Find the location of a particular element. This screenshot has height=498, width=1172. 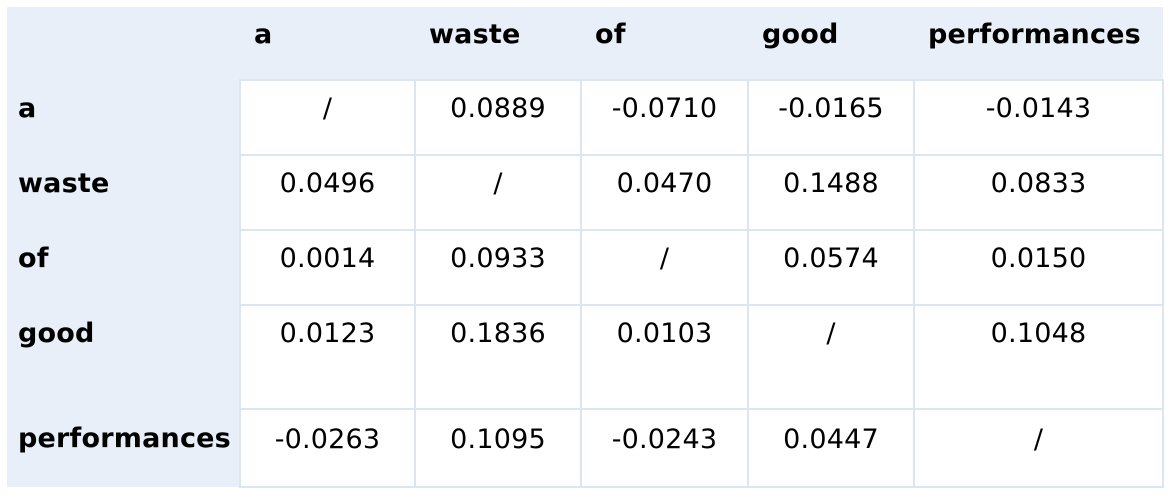

header-row: a waste of good performances is located at coordinates (585, 43).